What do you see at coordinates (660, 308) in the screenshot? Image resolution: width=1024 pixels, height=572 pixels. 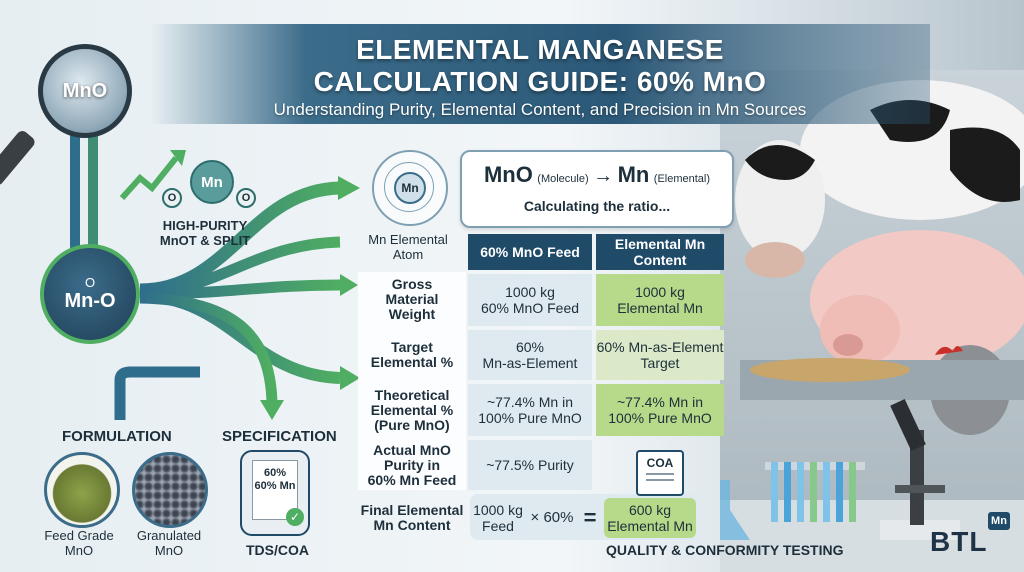 I see `cell-gross-elemental-2: Elemental Mn` at bounding box center [660, 308].